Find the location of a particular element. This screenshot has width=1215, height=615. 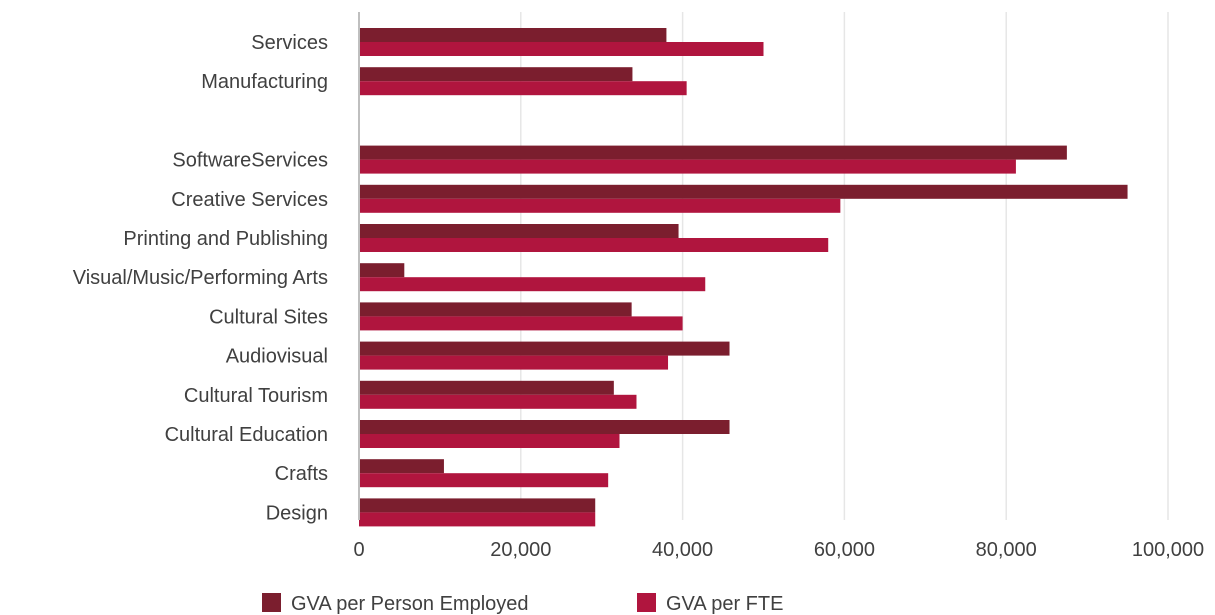

category-label: Manufacturing is located at coordinates (264, 82).